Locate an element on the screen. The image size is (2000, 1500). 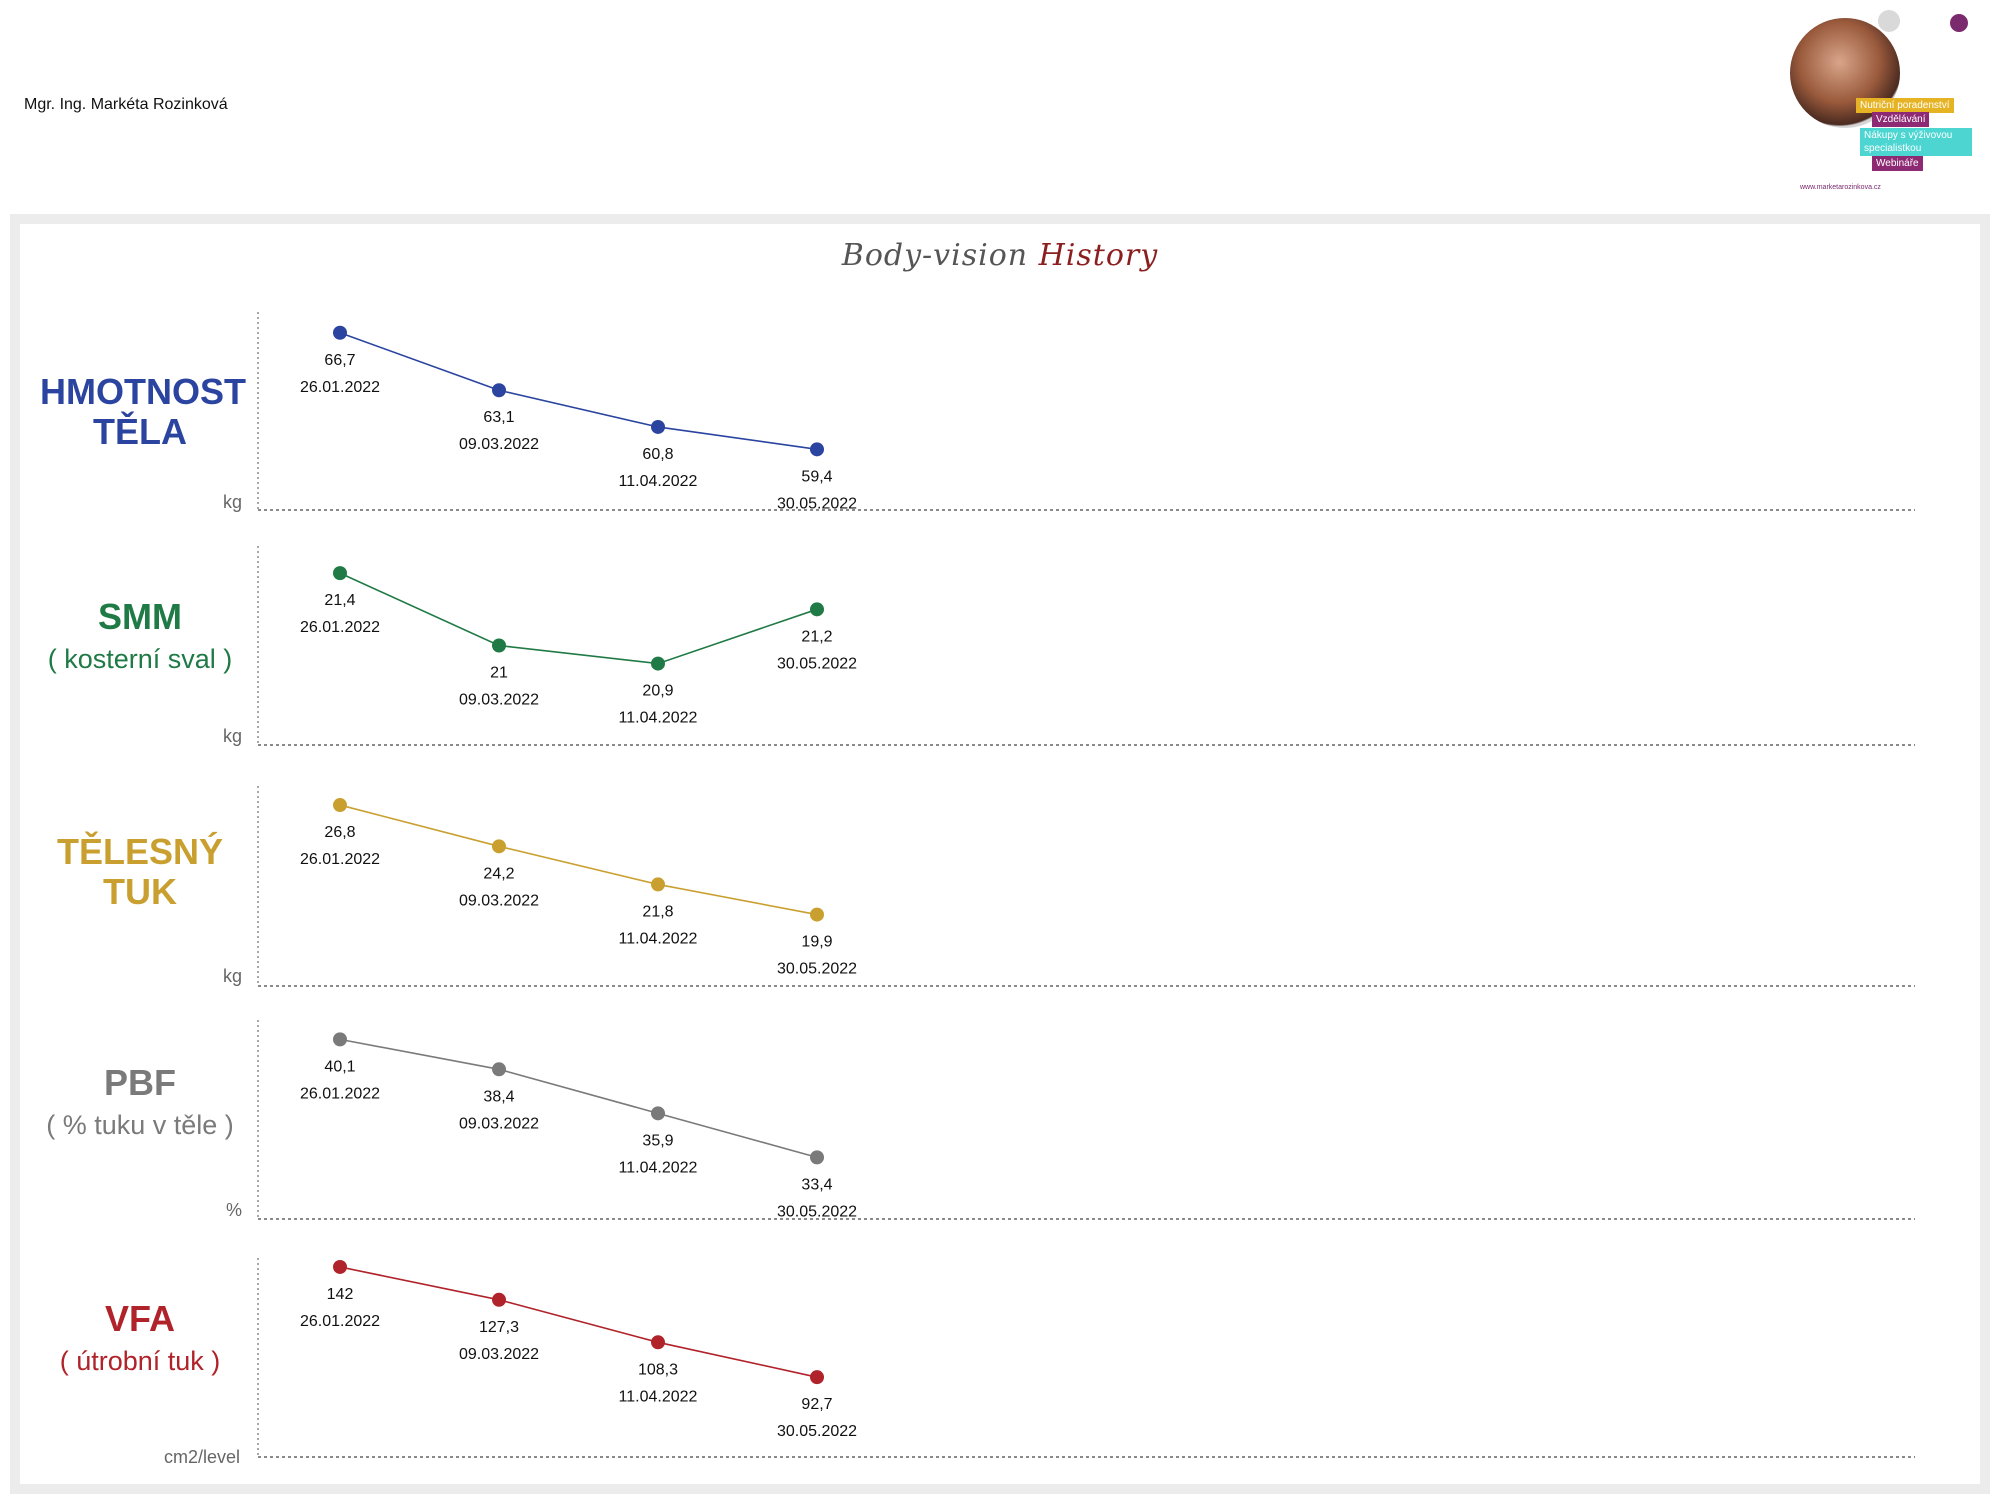
logo-tag: Nutriční poradenství is located at coordinates (1905, 105).